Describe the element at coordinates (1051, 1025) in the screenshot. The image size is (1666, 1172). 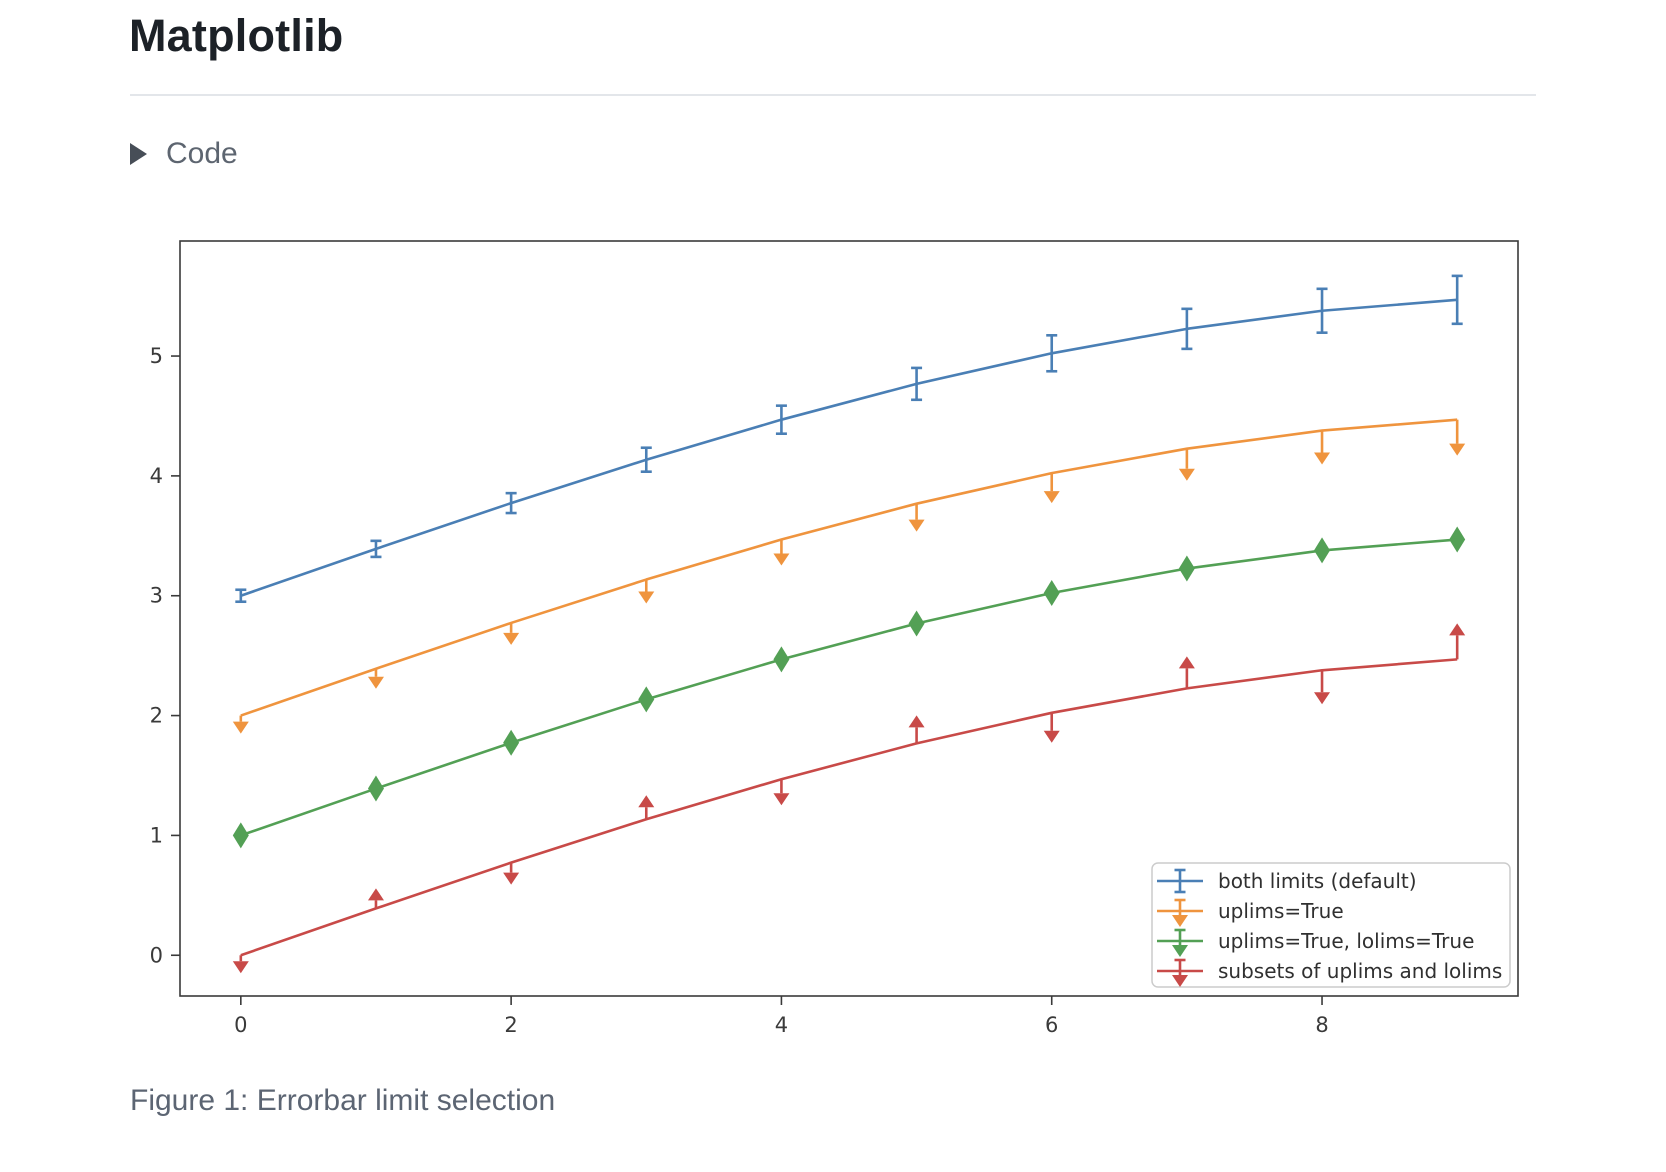
I see `x-tick-label: 6` at that location.